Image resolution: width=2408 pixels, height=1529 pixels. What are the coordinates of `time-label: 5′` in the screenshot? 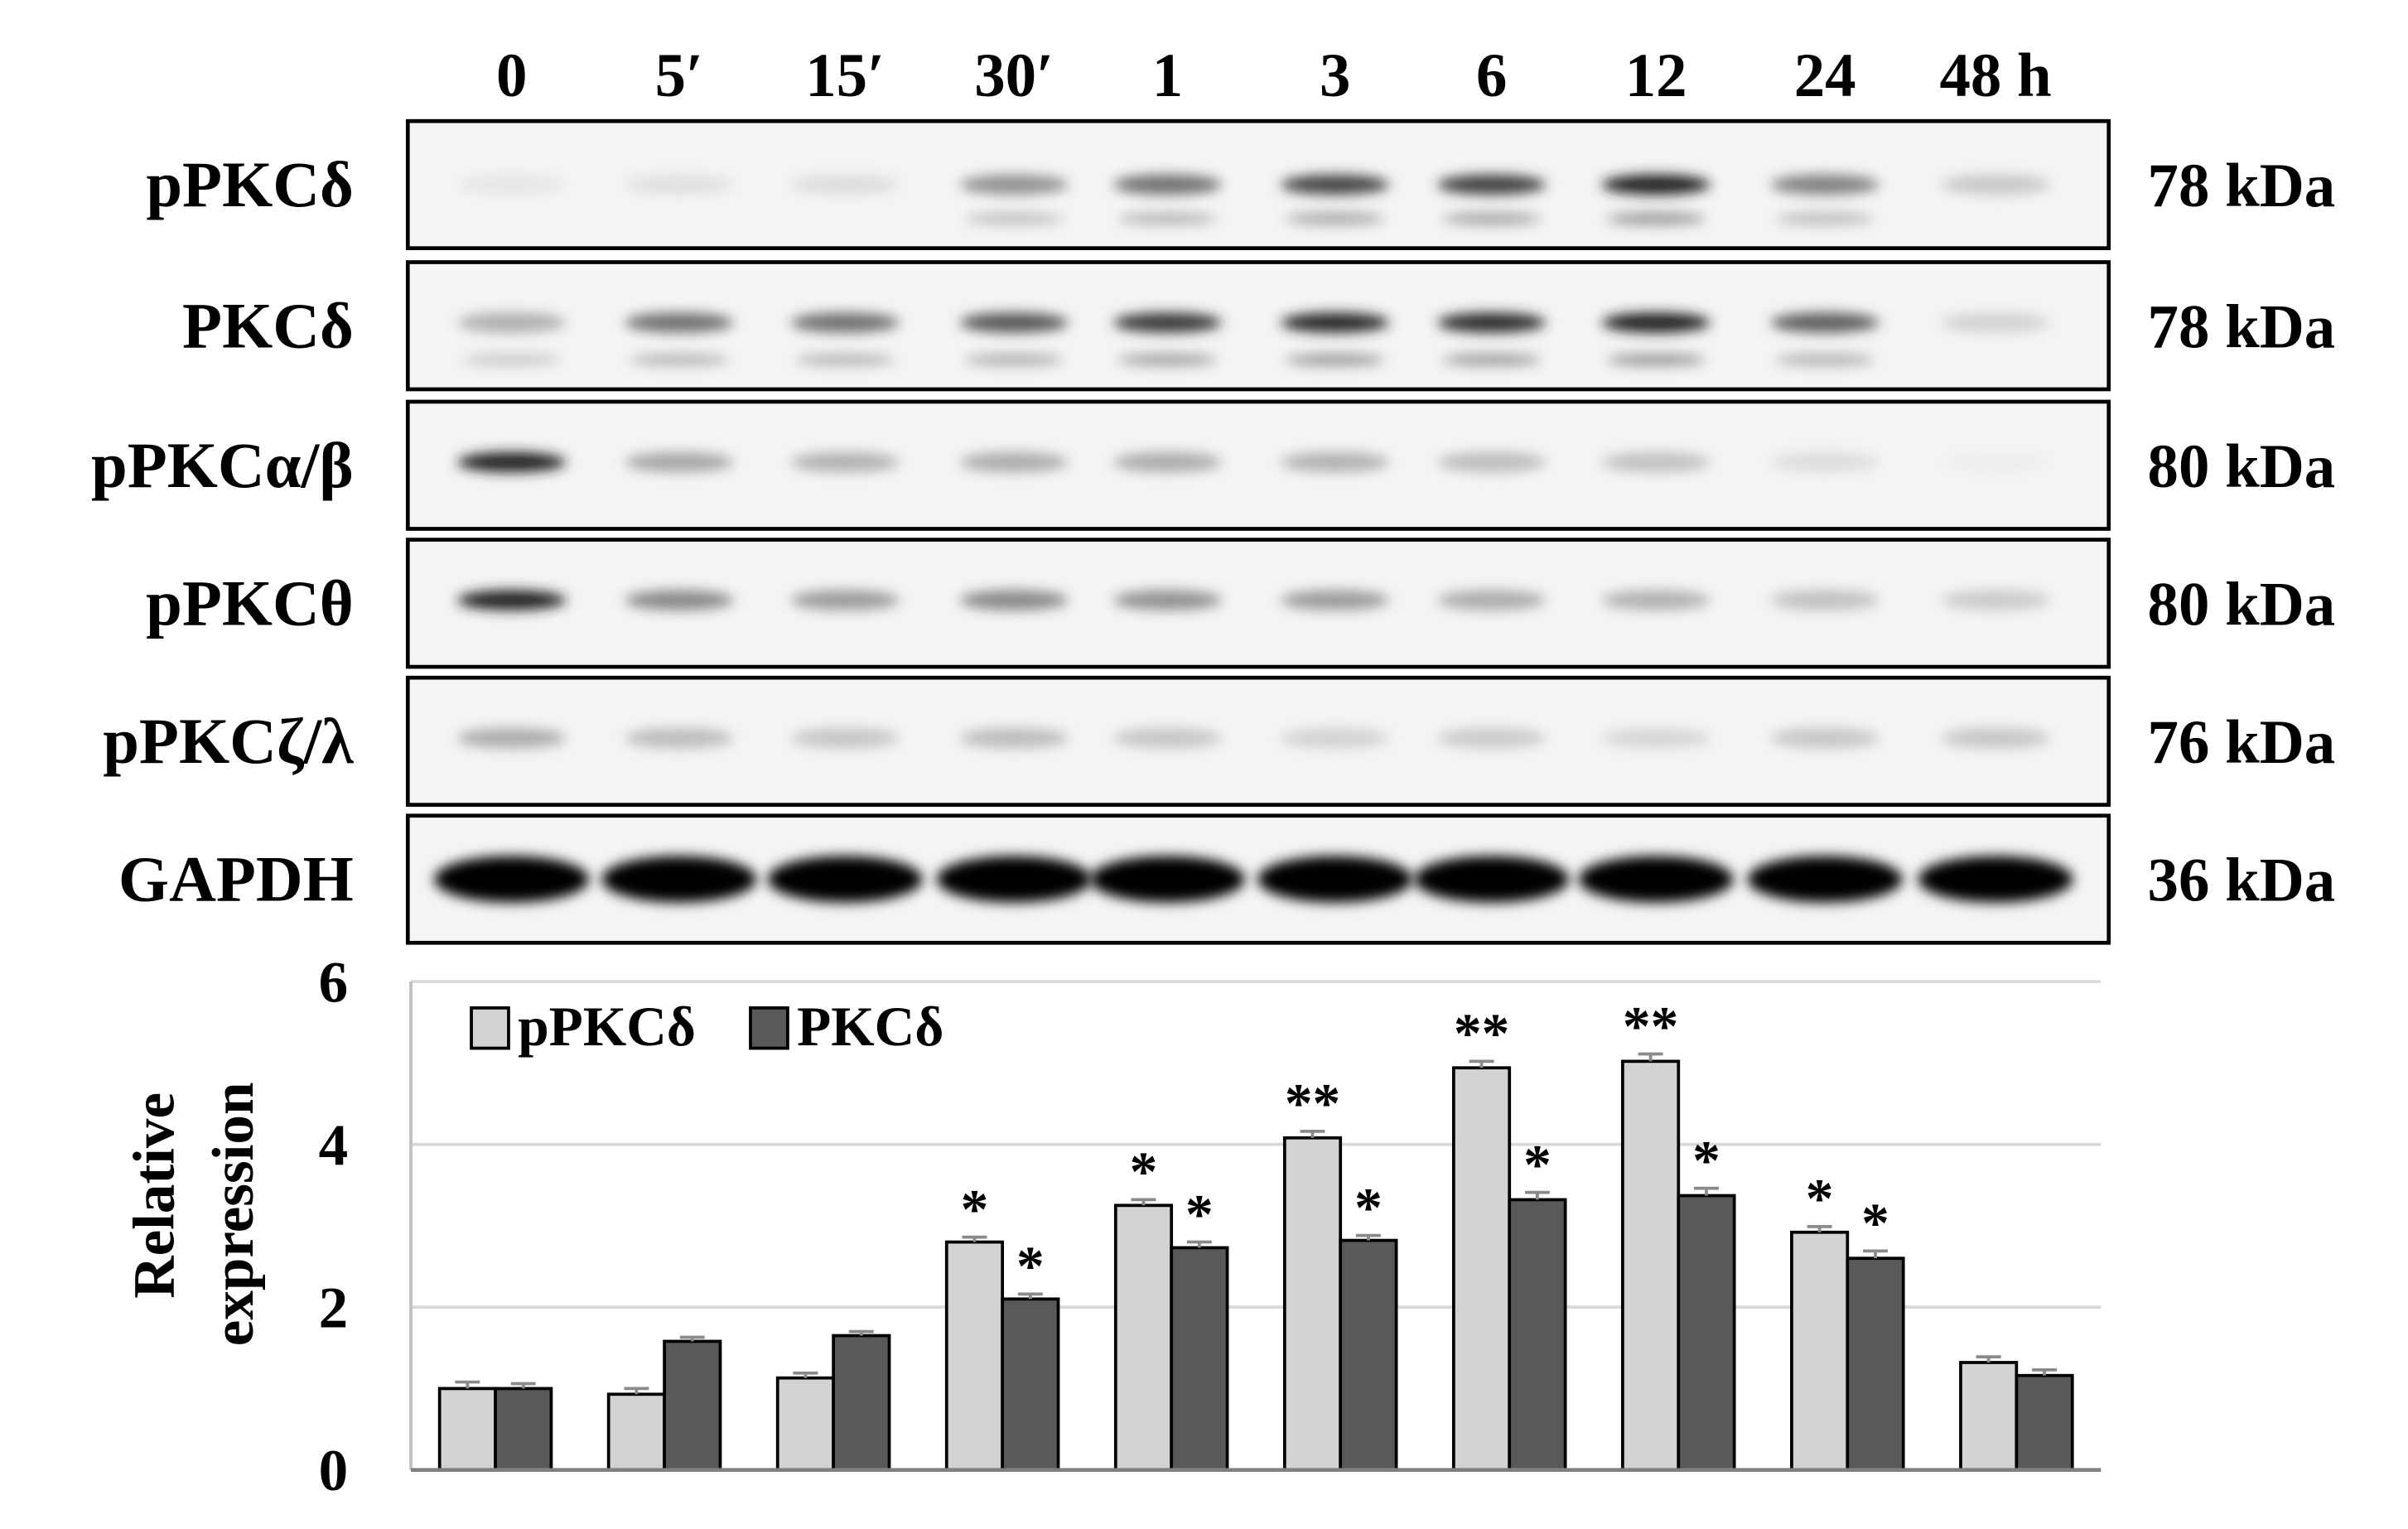 It's located at (679, 75).